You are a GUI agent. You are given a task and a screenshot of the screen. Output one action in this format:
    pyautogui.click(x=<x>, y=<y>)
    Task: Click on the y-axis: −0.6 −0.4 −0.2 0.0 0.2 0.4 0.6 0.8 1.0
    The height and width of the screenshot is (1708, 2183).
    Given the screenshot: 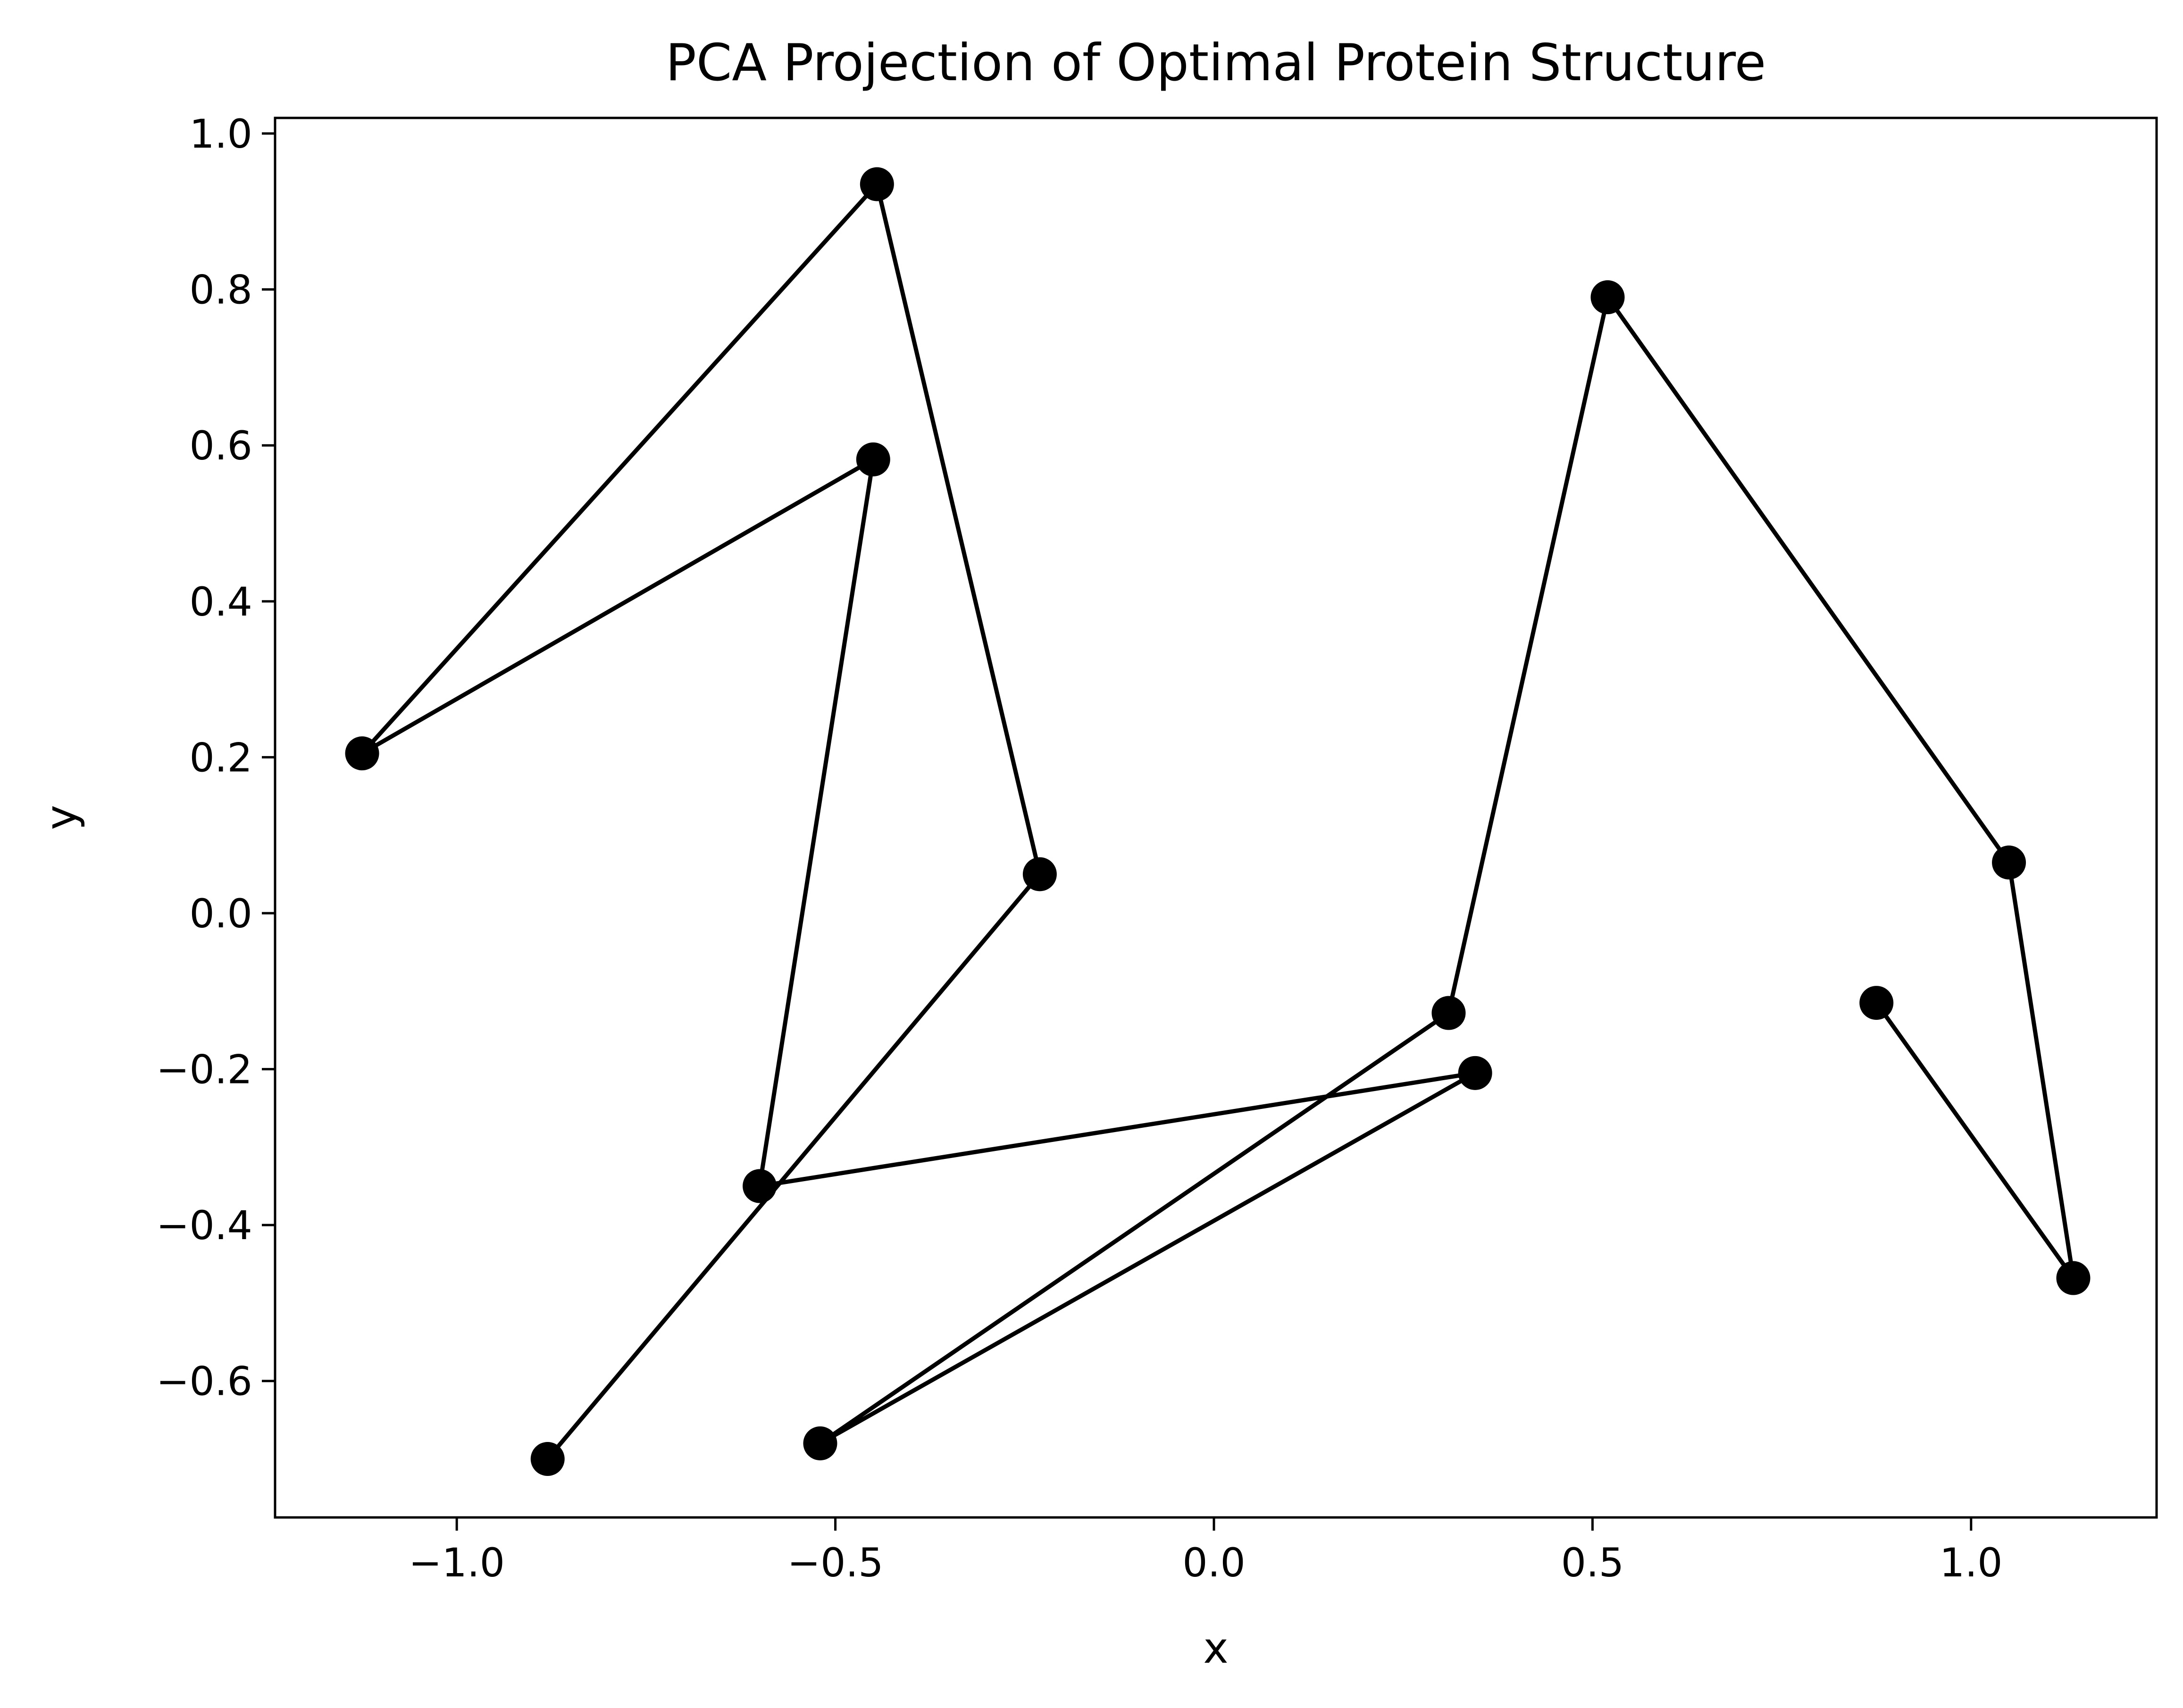 What is the action you would take?
    pyautogui.click(x=215, y=758)
    